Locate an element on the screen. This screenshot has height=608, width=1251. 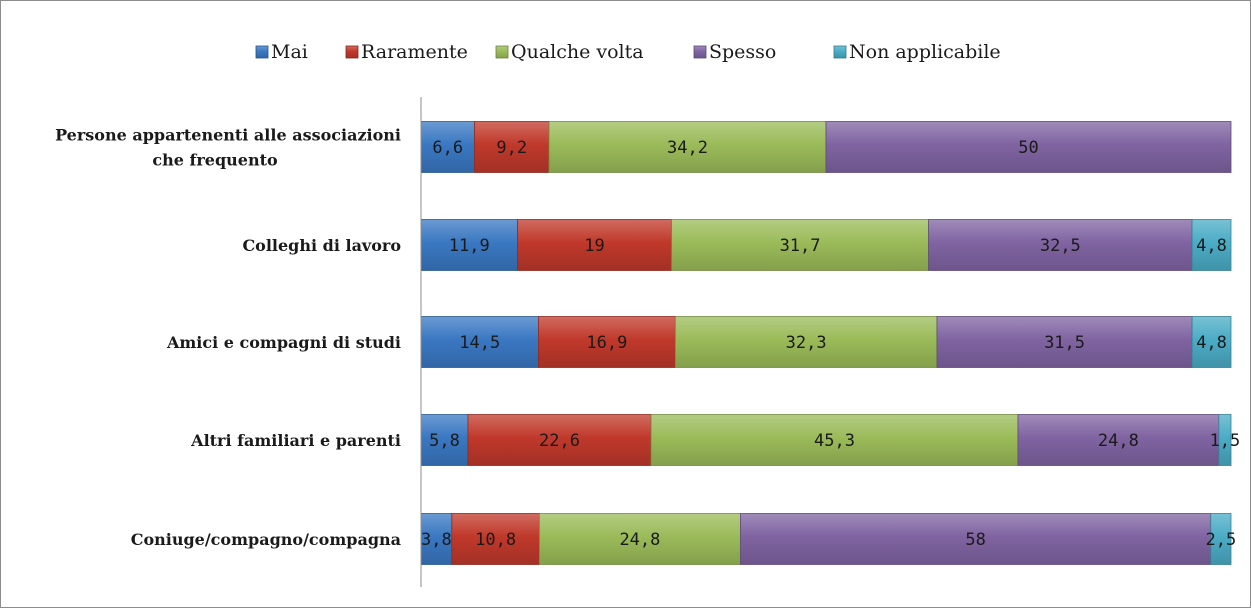
legend-swatch-non-applicabile is located at coordinates (840, 52).